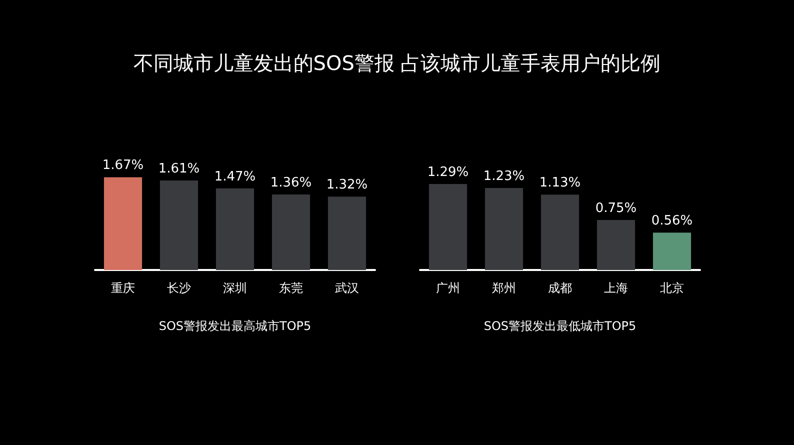 Image resolution: width=794 pixels, height=445 pixels. I want to click on data-label: 0.75%, so click(616, 208).